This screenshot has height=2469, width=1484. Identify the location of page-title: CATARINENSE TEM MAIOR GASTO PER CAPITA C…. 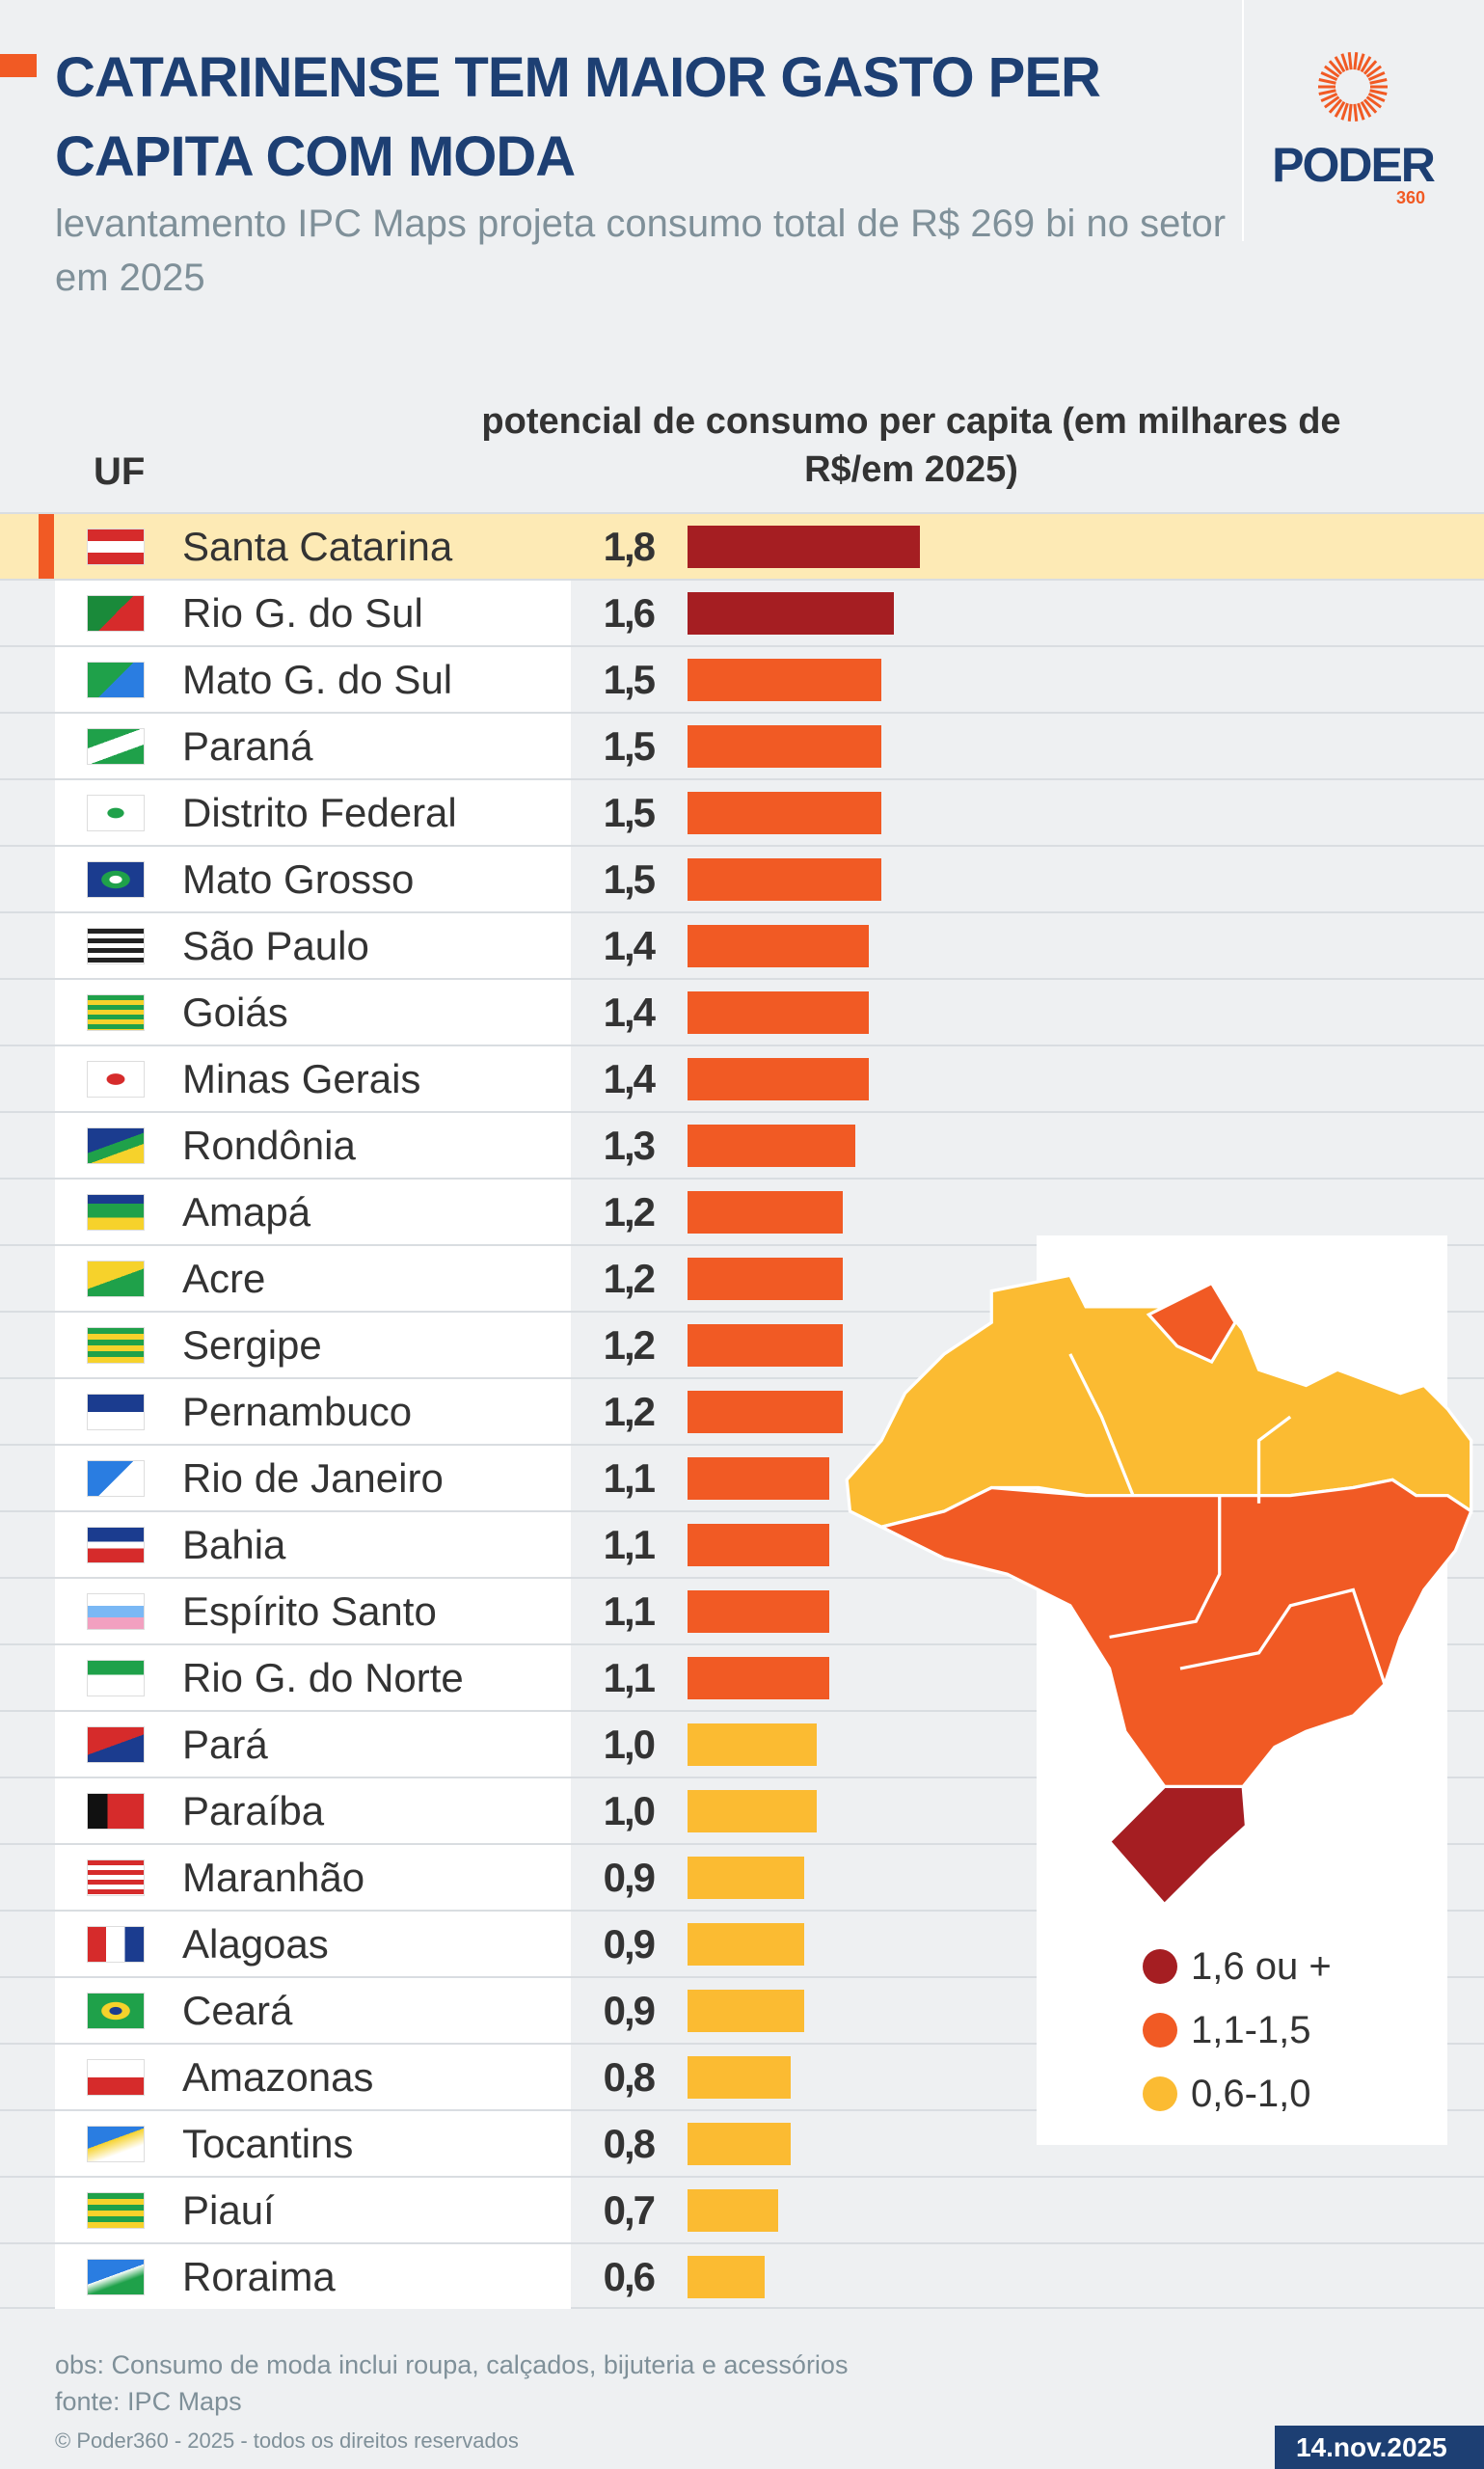
(578, 117).